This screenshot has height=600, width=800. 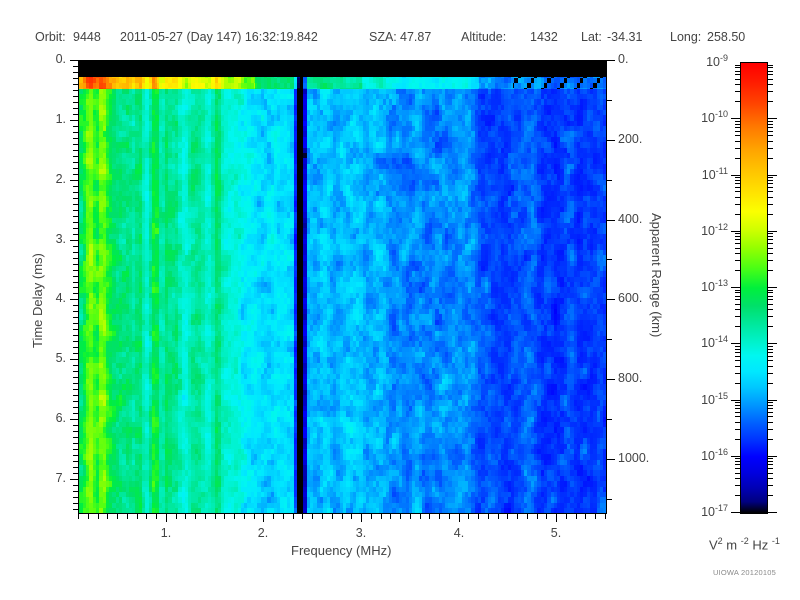 I want to click on left-tick-label-7: 7., so click(x=60, y=478).